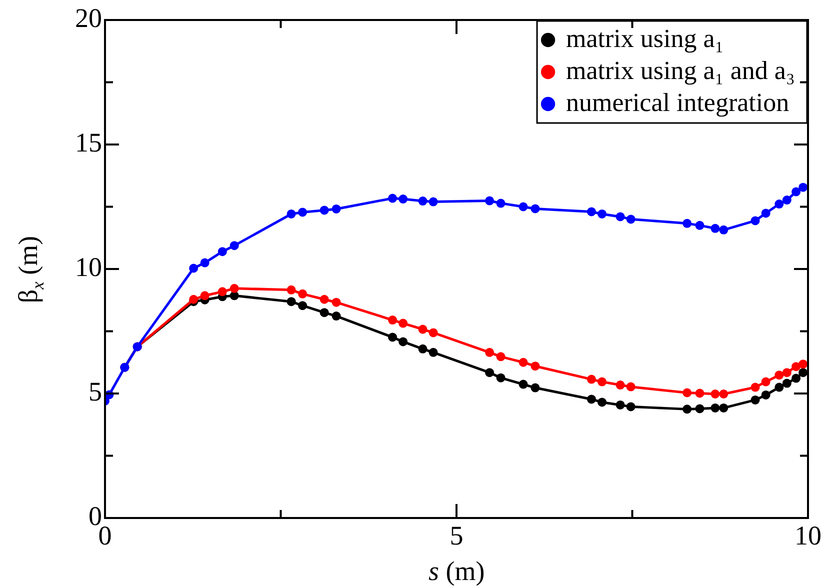  What do you see at coordinates (88, 18) in the screenshot?
I see `y-tick-label: 20` at bounding box center [88, 18].